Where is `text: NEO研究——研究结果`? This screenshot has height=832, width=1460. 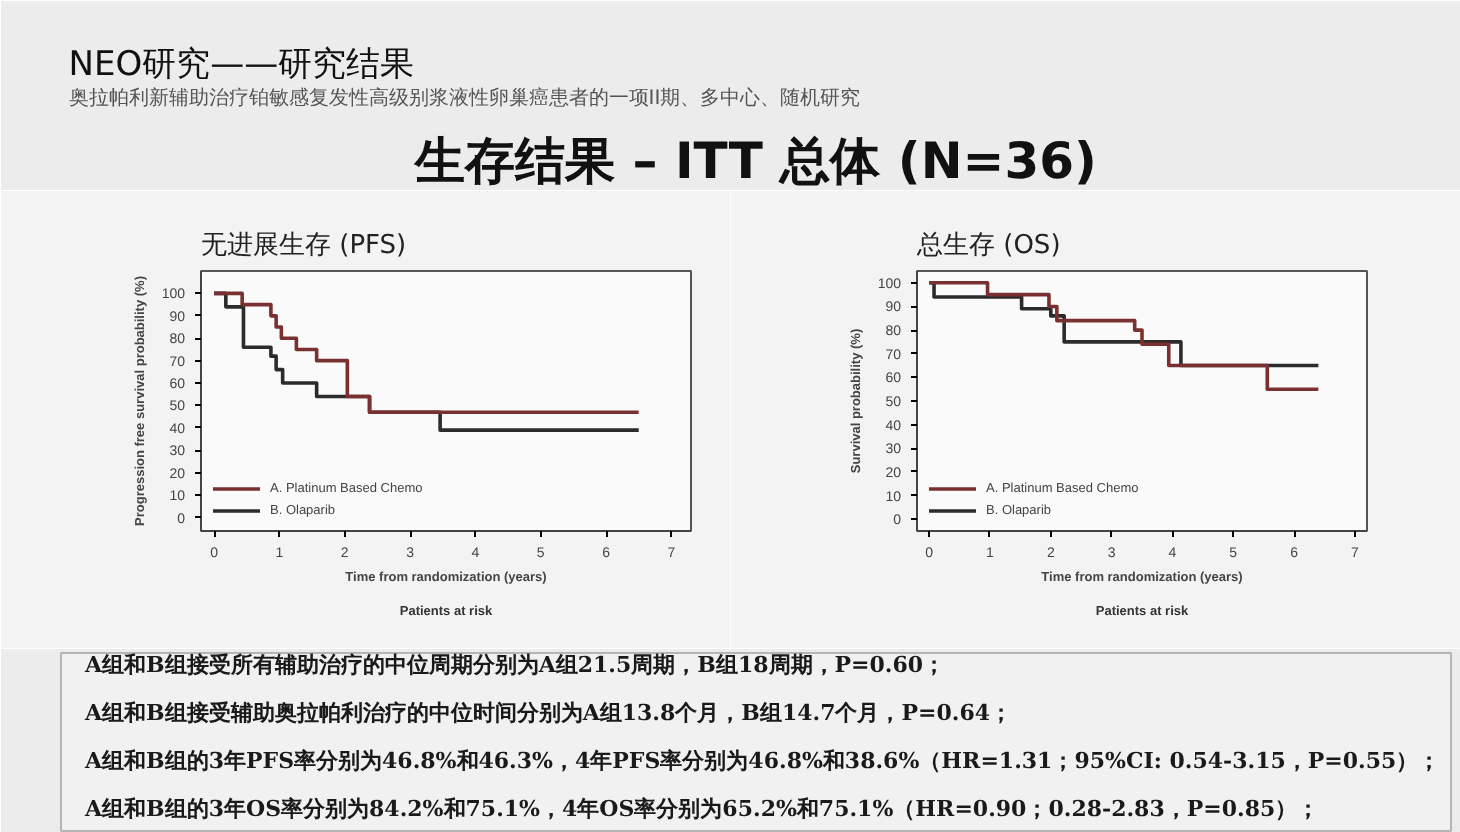 text: NEO研究——研究结果 is located at coordinates (241, 65).